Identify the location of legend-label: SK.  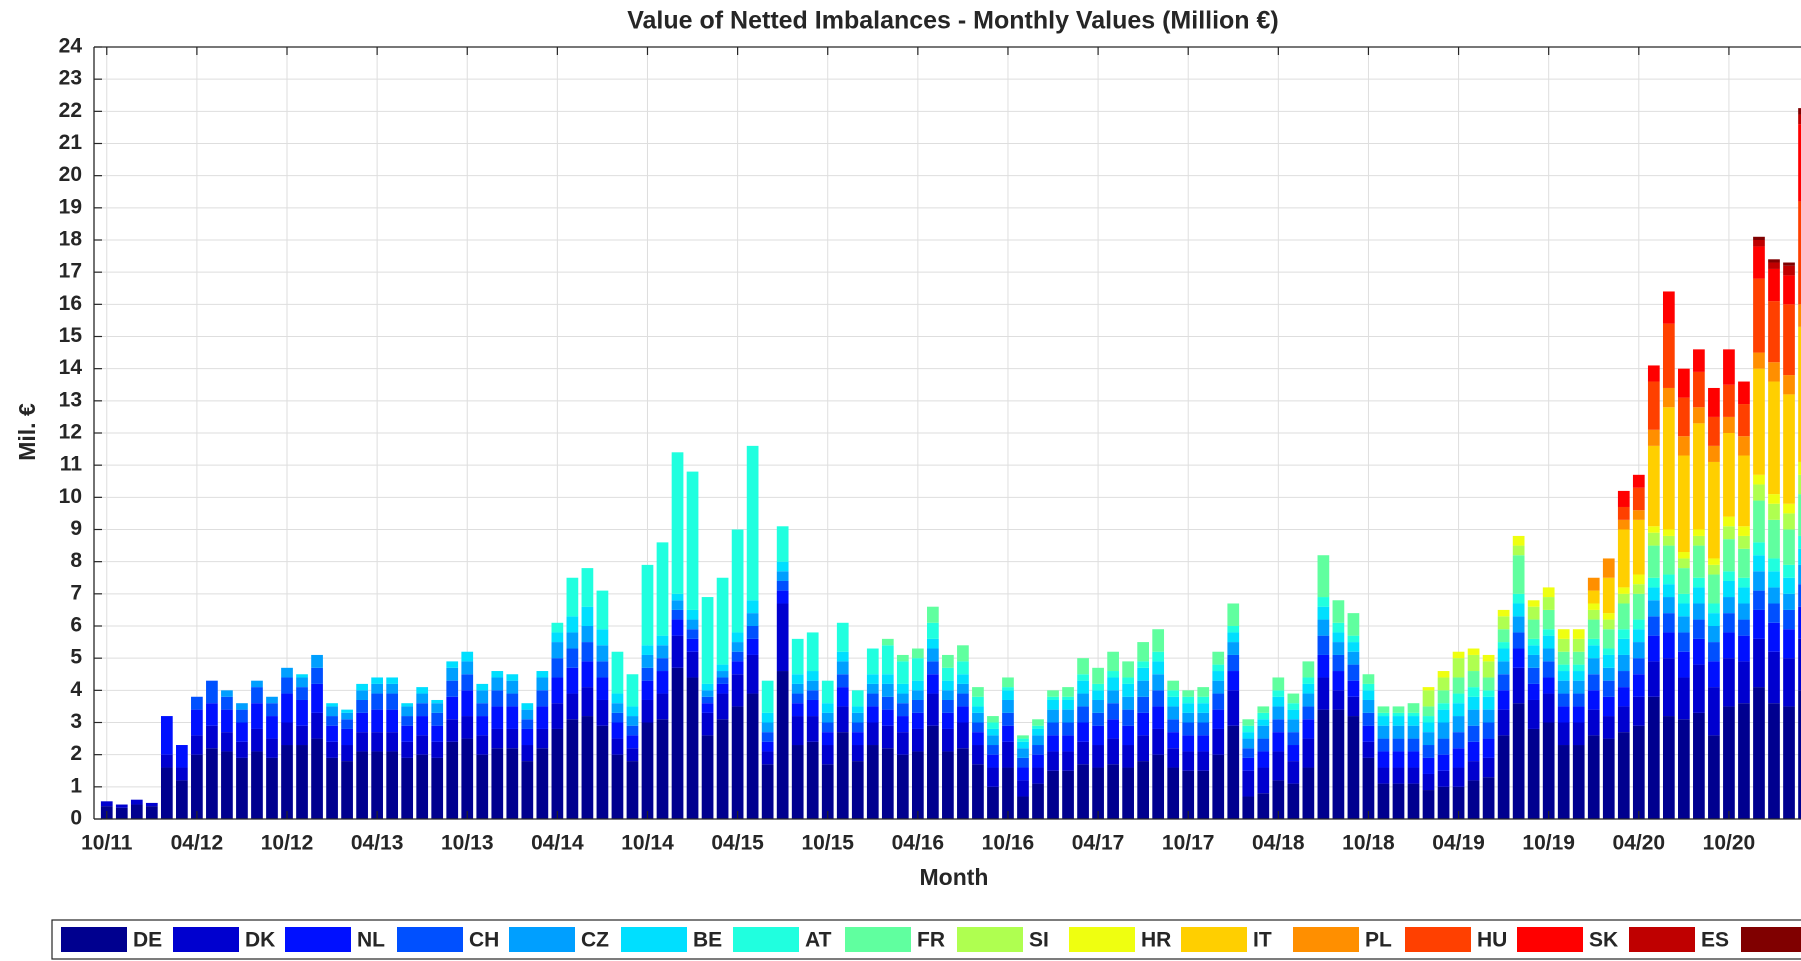
(1603, 940).